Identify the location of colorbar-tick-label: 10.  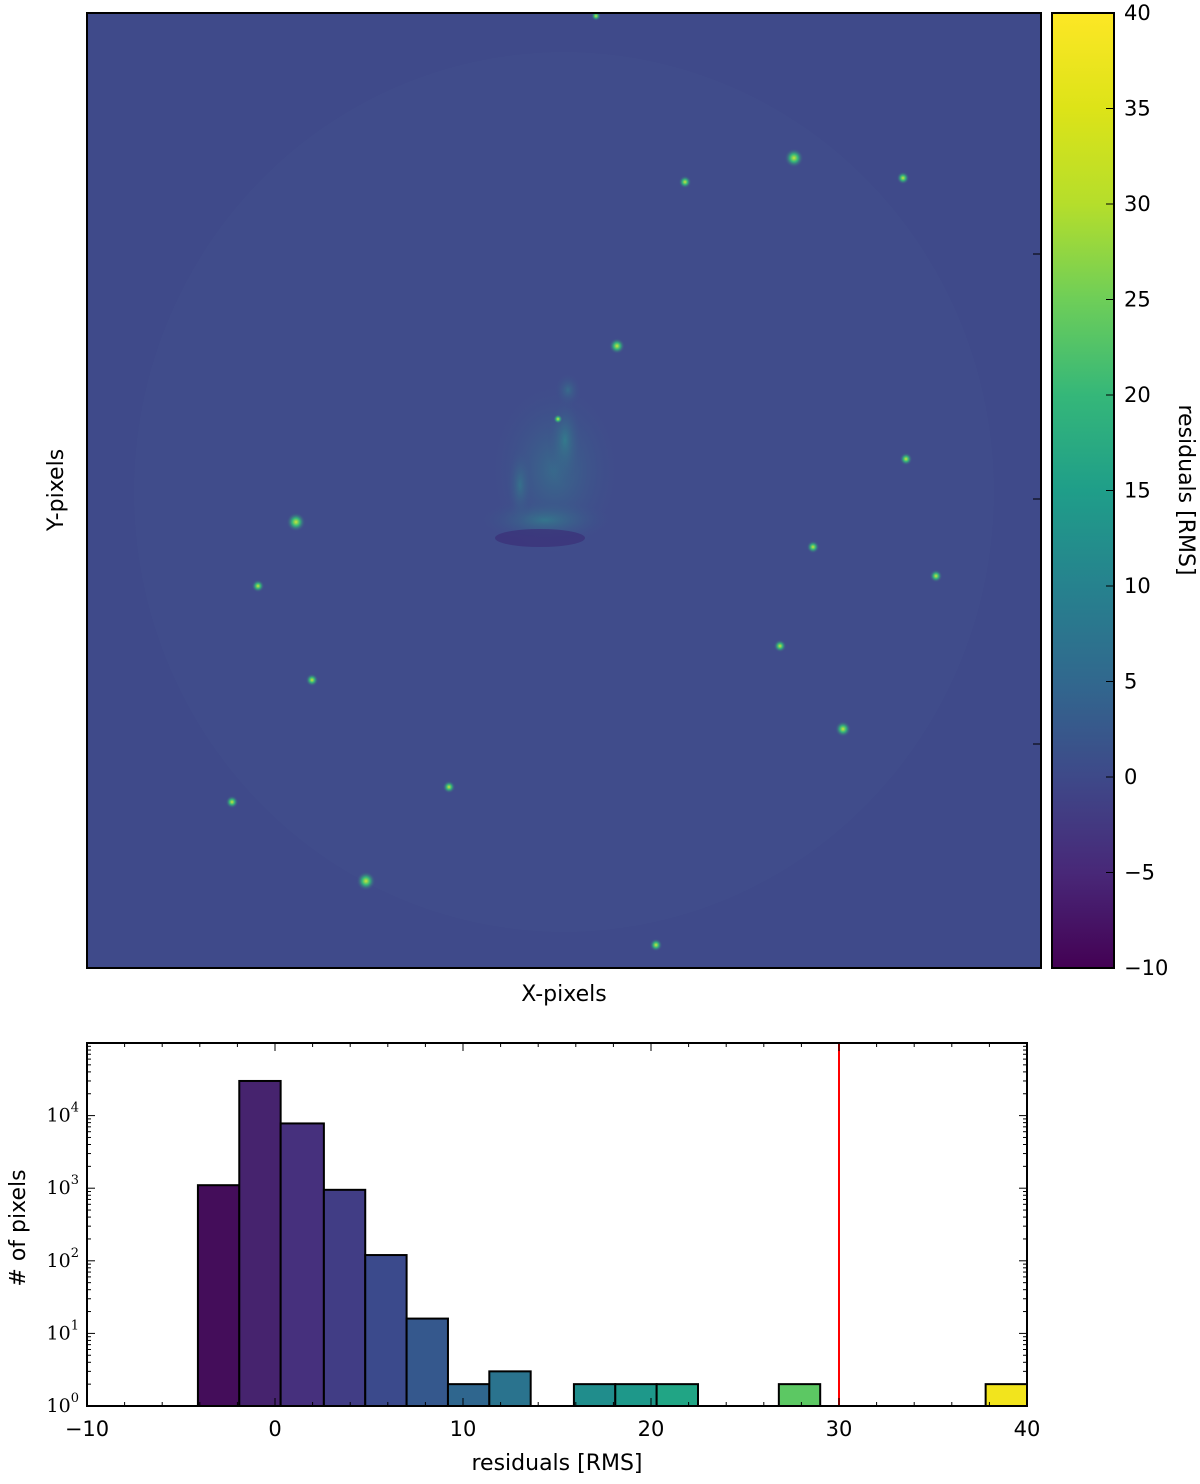
(1137, 586).